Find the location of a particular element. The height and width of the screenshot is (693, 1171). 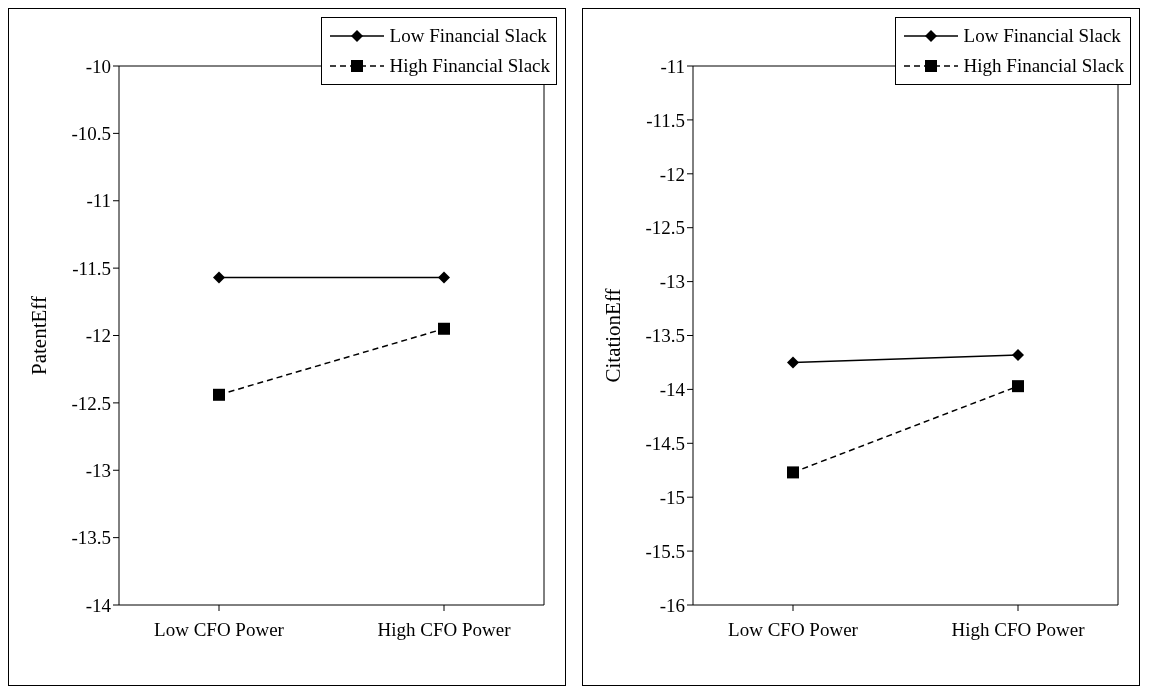

y-tick-label: -16 is located at coordinates (672, 605).